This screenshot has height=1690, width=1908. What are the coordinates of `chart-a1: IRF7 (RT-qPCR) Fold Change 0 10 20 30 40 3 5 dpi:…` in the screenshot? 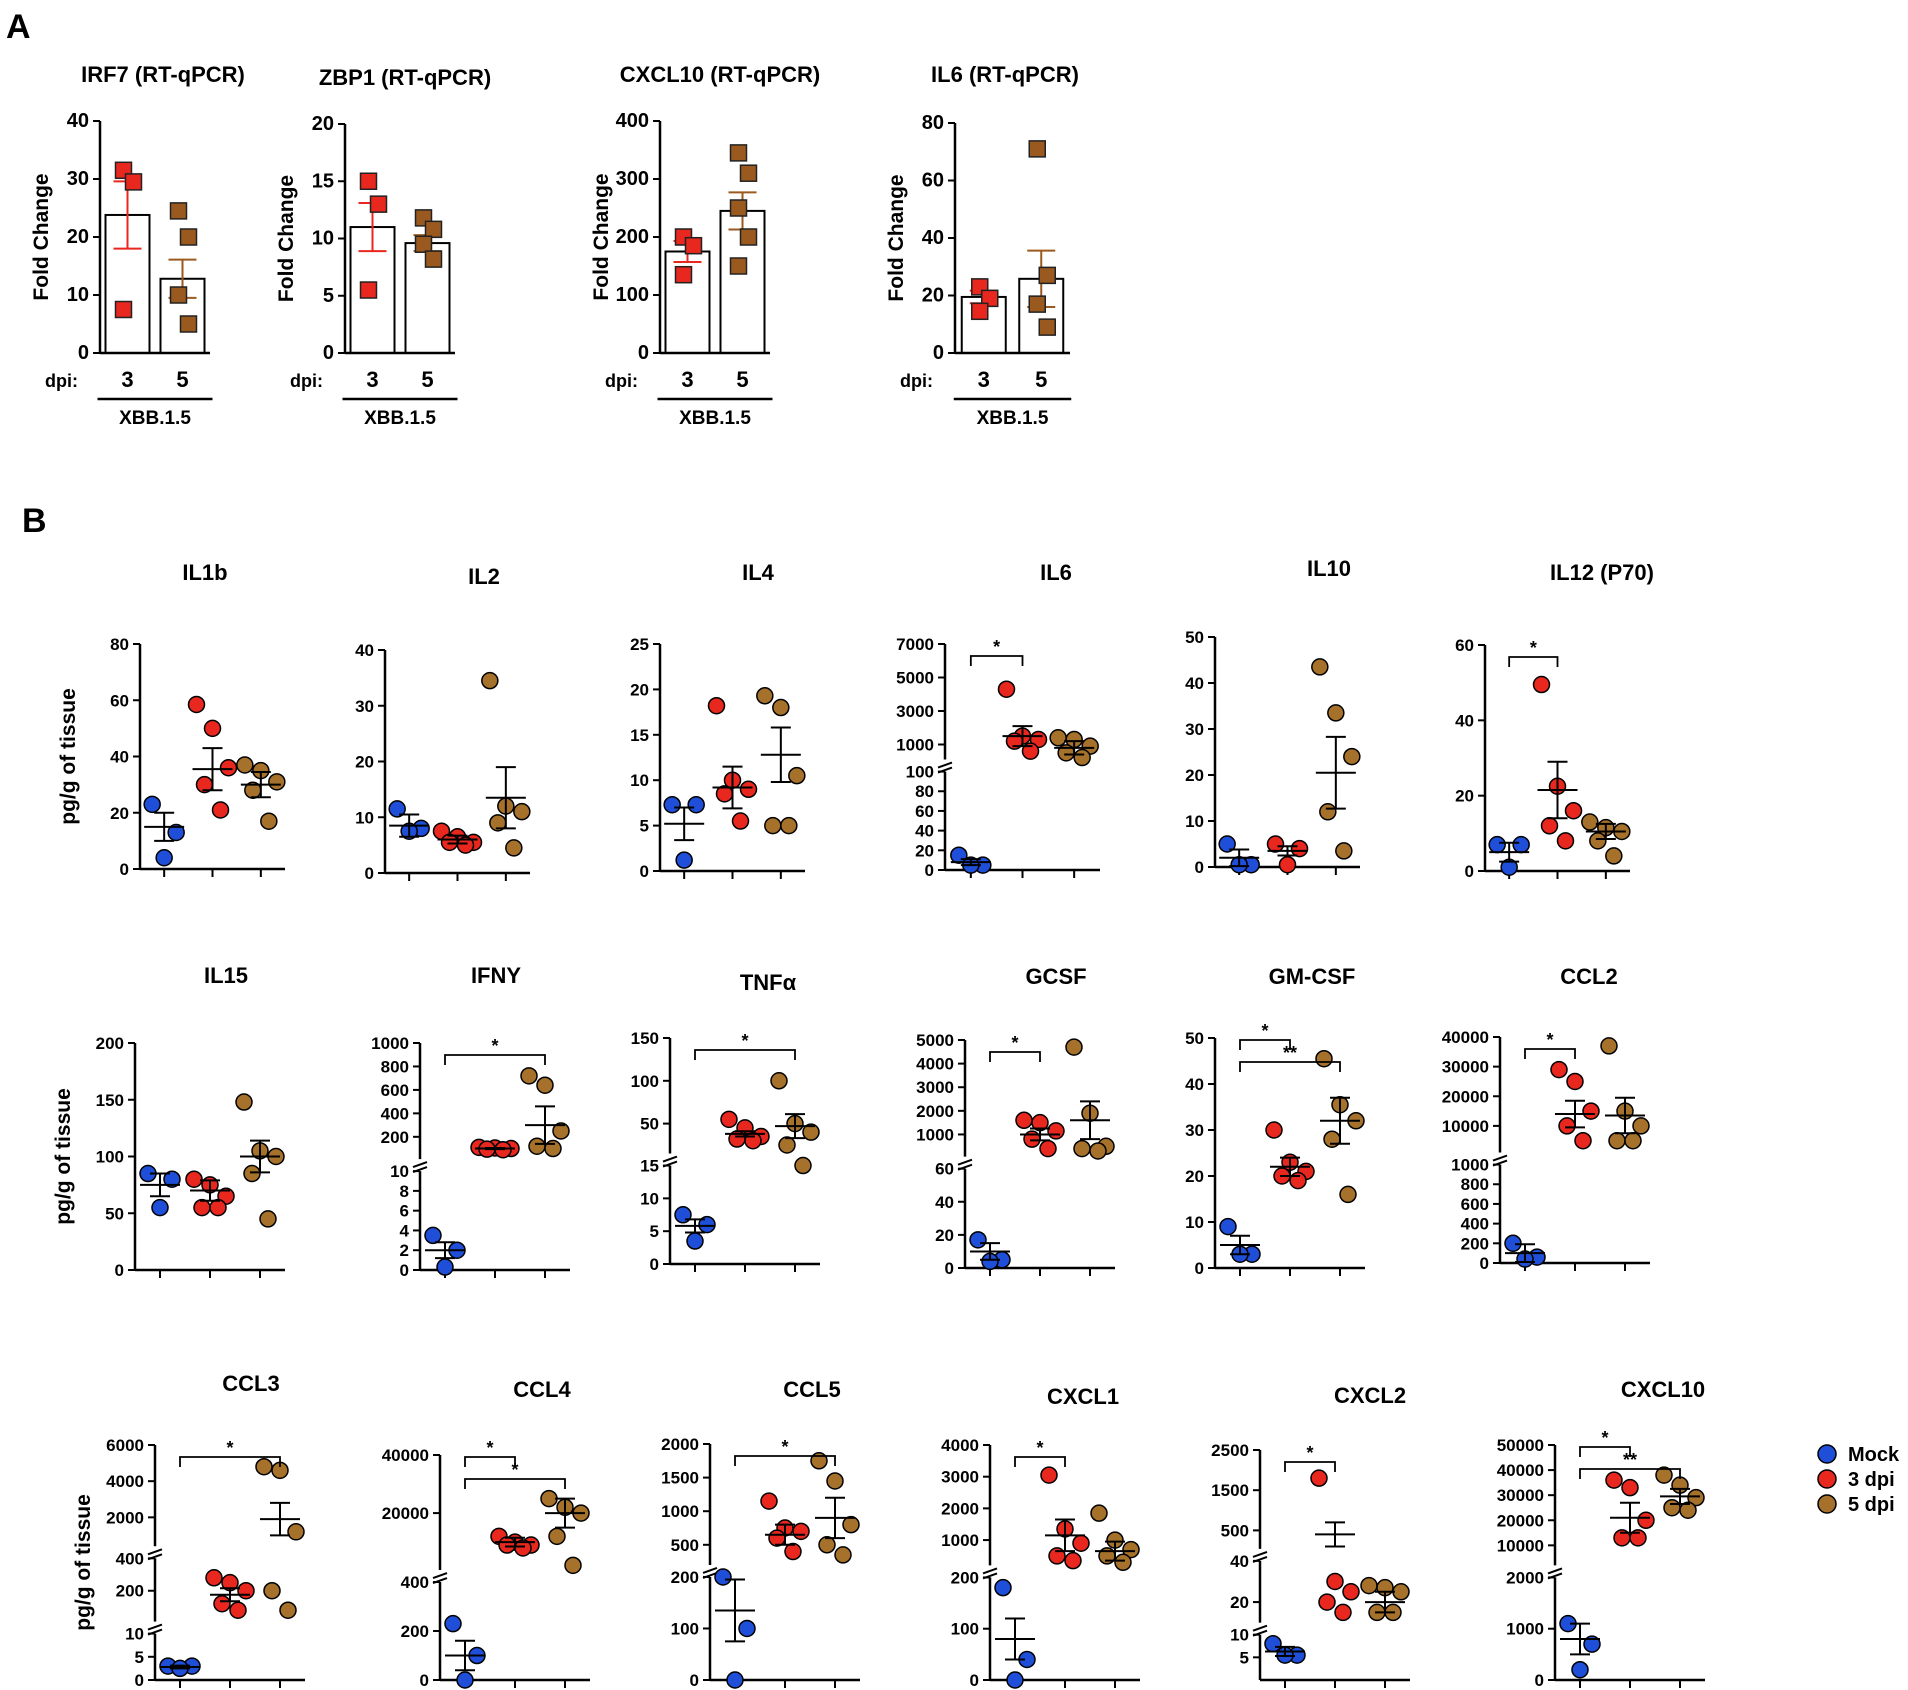 It's located at (137, 245).